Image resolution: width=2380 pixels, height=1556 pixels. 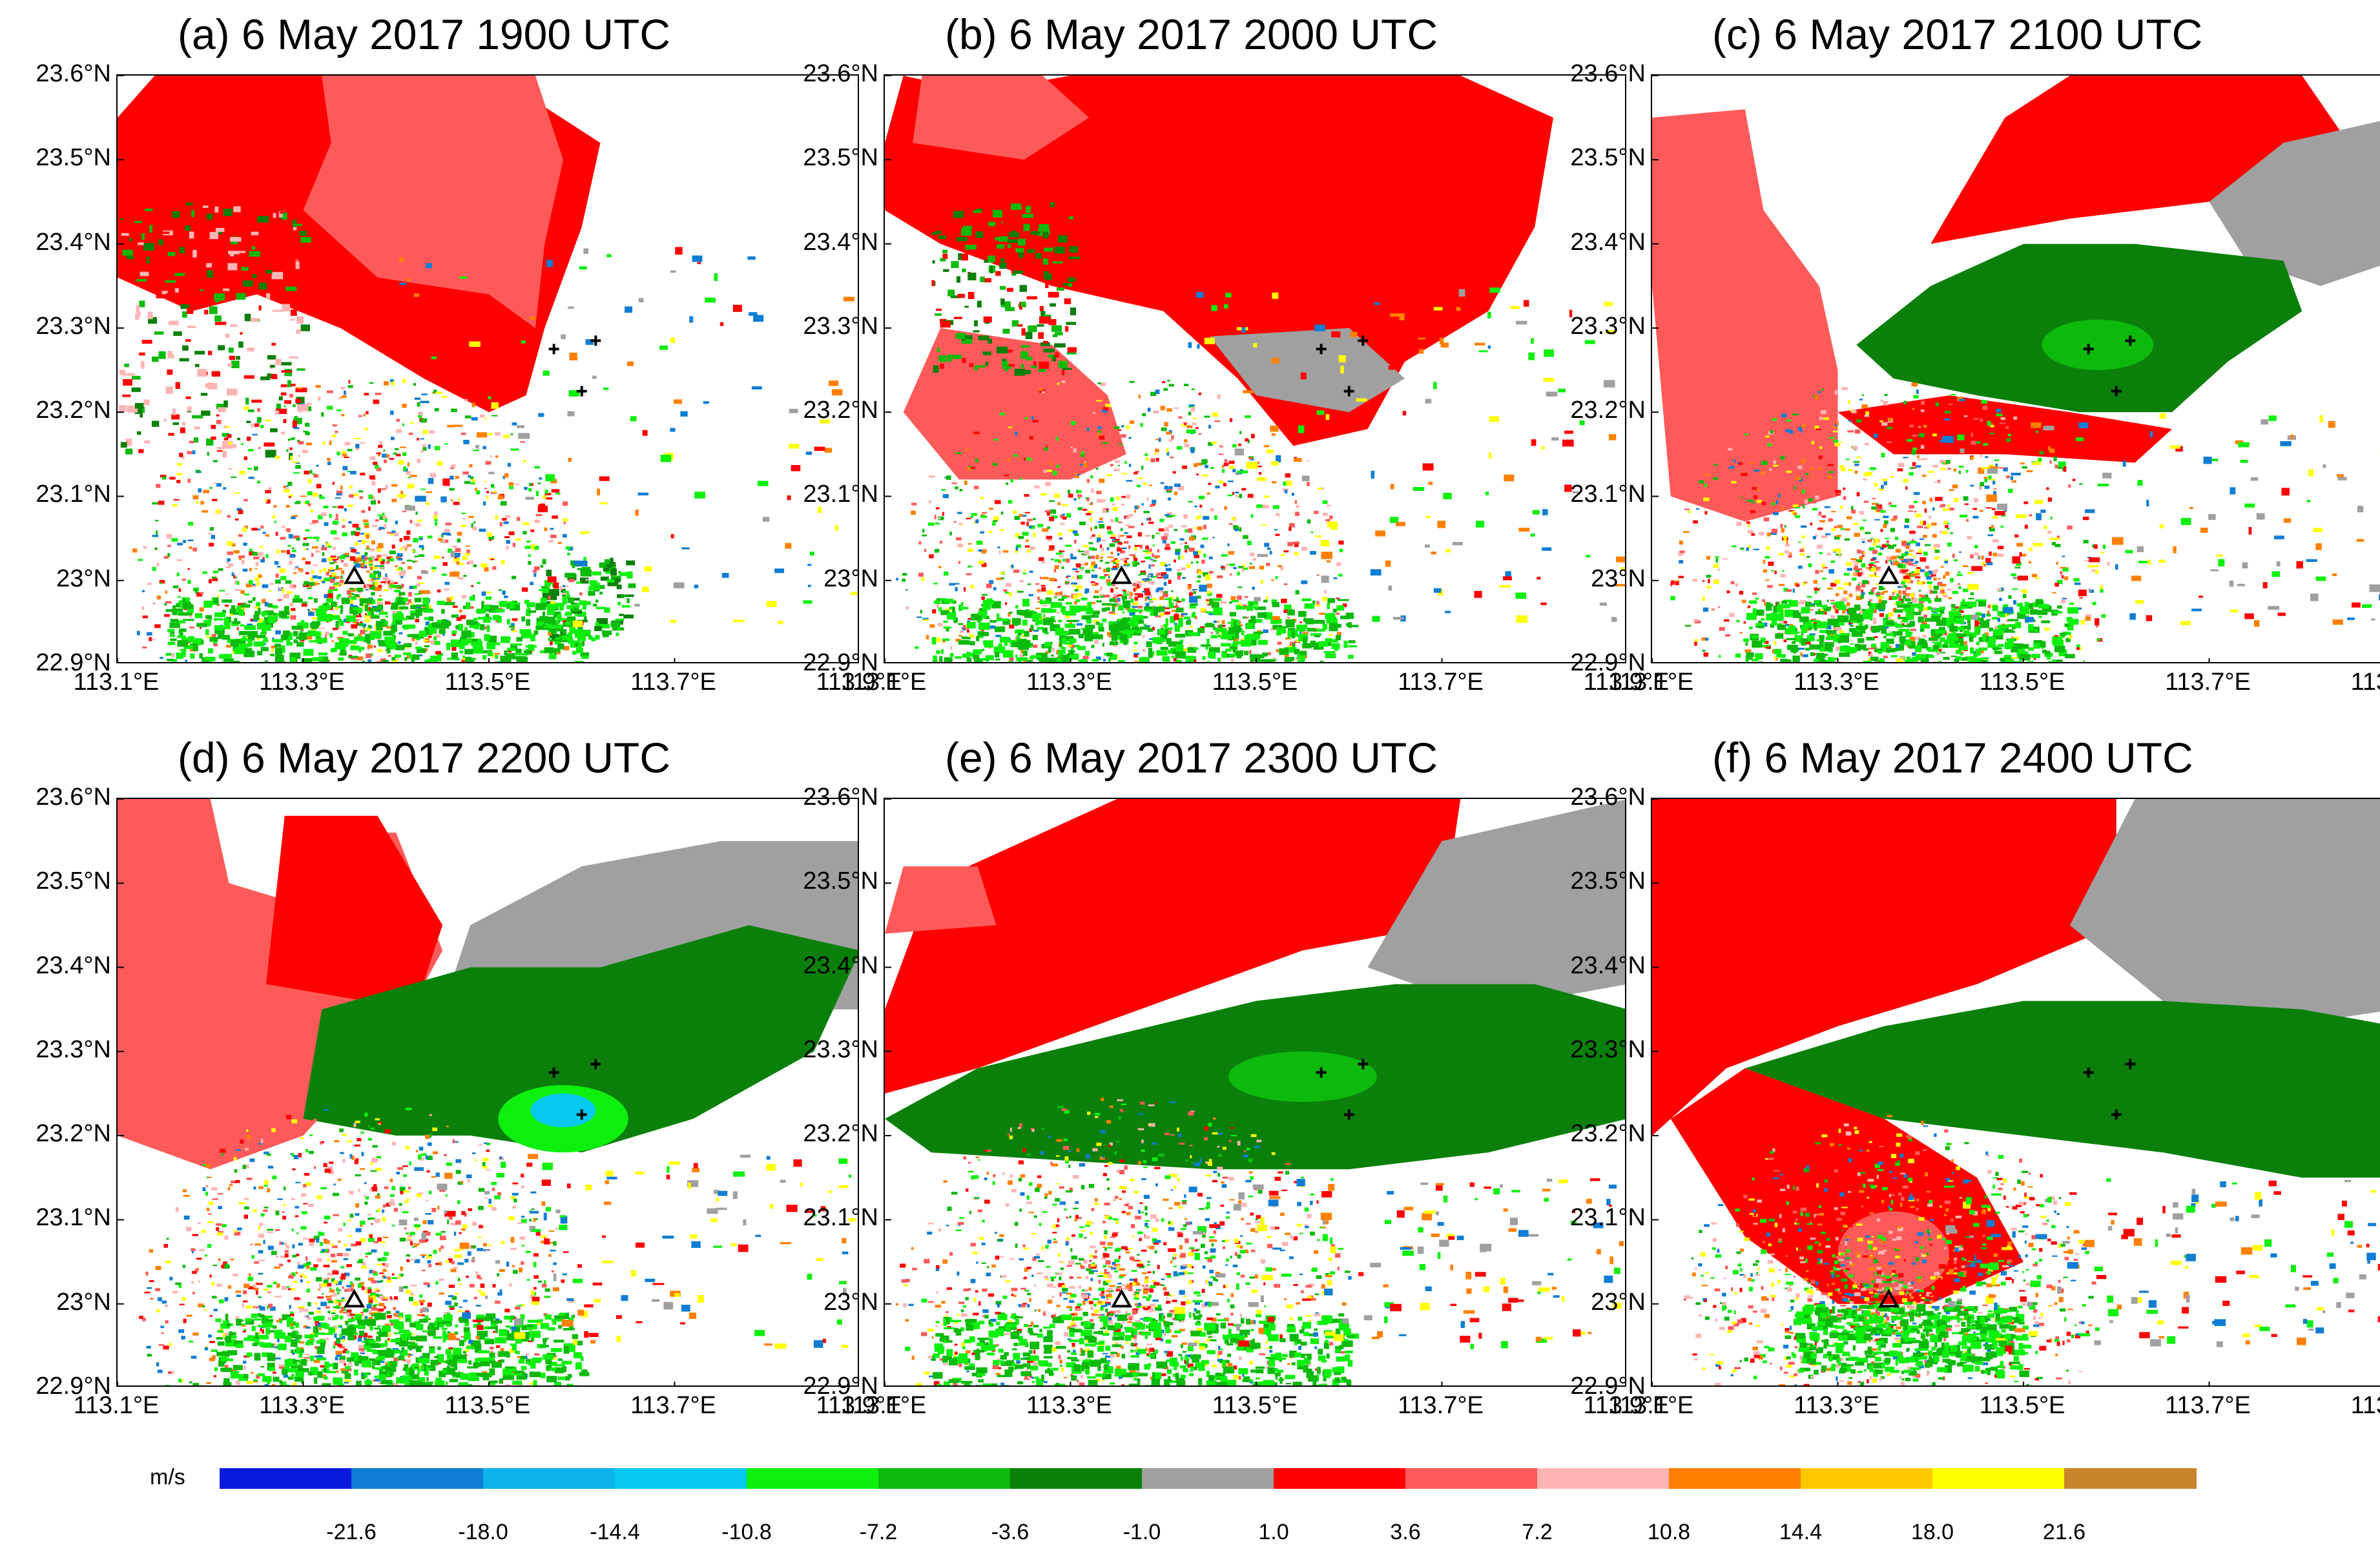 What do you see at coordinates (167, 1477) in the screenshot?
I see `colorbar-unit-label: m/s` at bounding box center [167, 1477].